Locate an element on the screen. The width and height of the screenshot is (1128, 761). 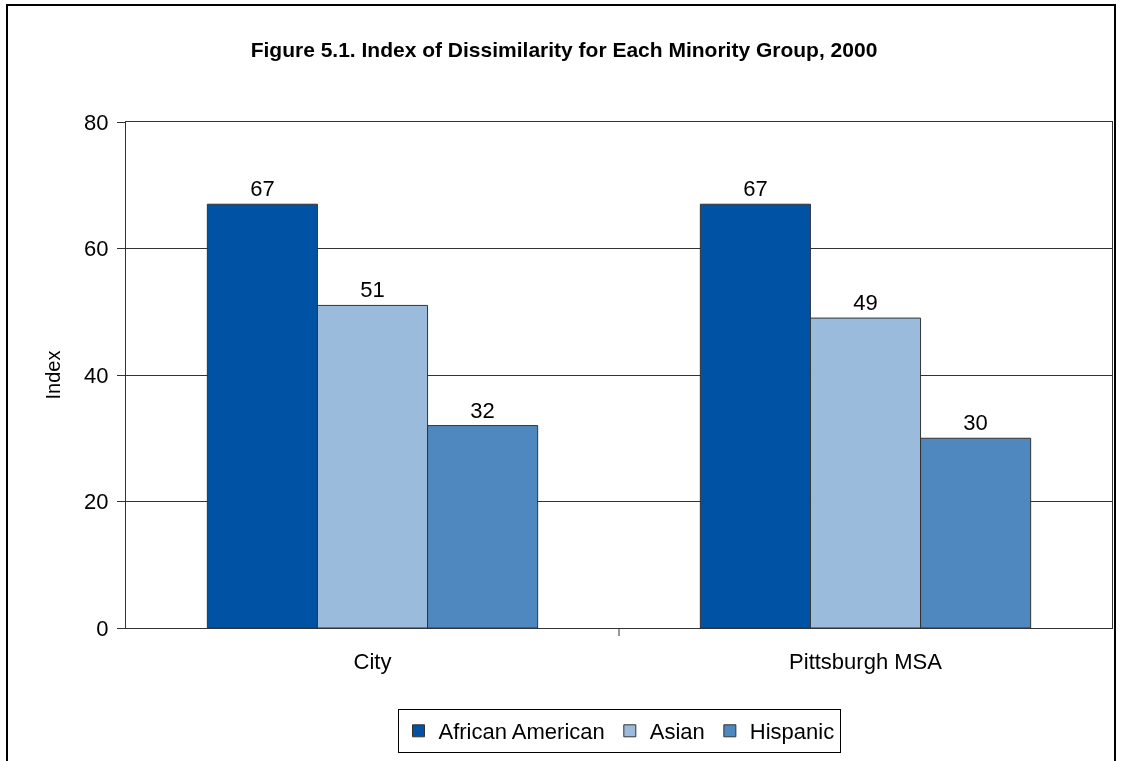
legend-label: African American is located at coordinates (521, 732).